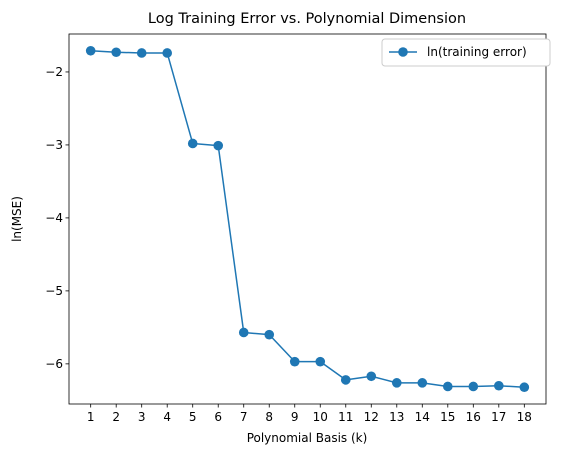  I want to click on x-tick-label: 17, so click(498, 417).